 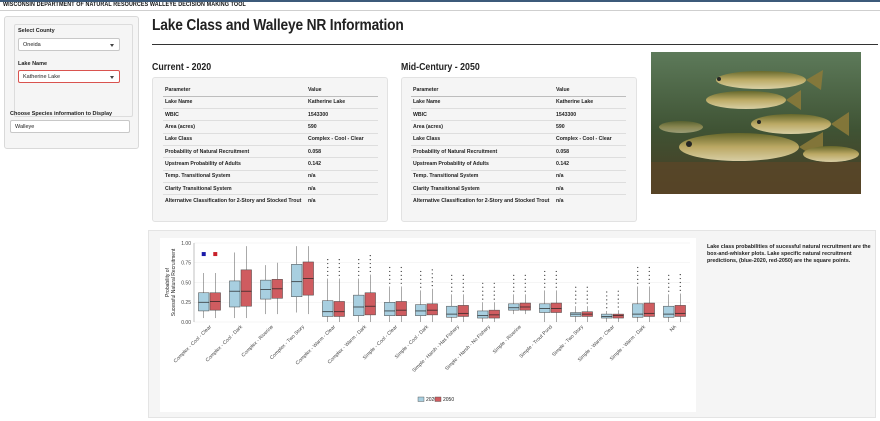 What do you see at coordinates (203, 254) in the screenshot?
I see `lake-point-2020` at bounding box center [203, 254].